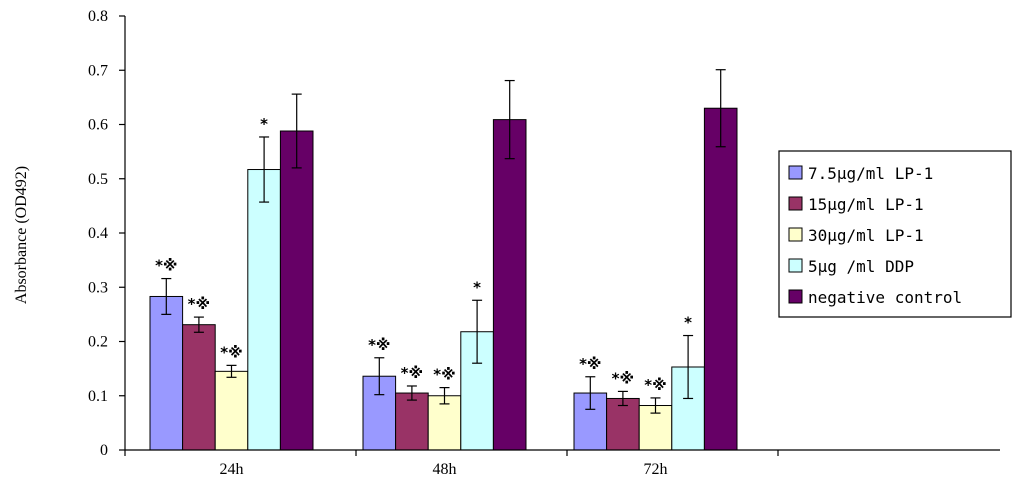 The height and width of the screenshot is (485, 1024). What do you see at coordinates (232, 469) in the screenshot?
I see `x-tick-label: 24h` at bounding box center [232, 469].